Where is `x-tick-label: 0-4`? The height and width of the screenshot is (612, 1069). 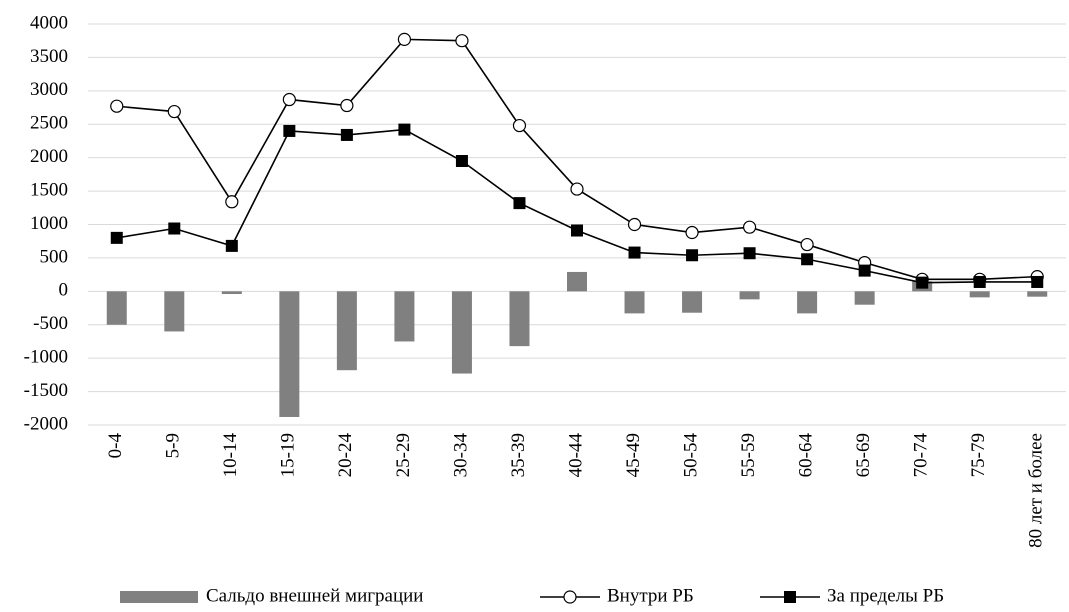 x-tick-label: 0-4 is located at coordinates (115, 446).